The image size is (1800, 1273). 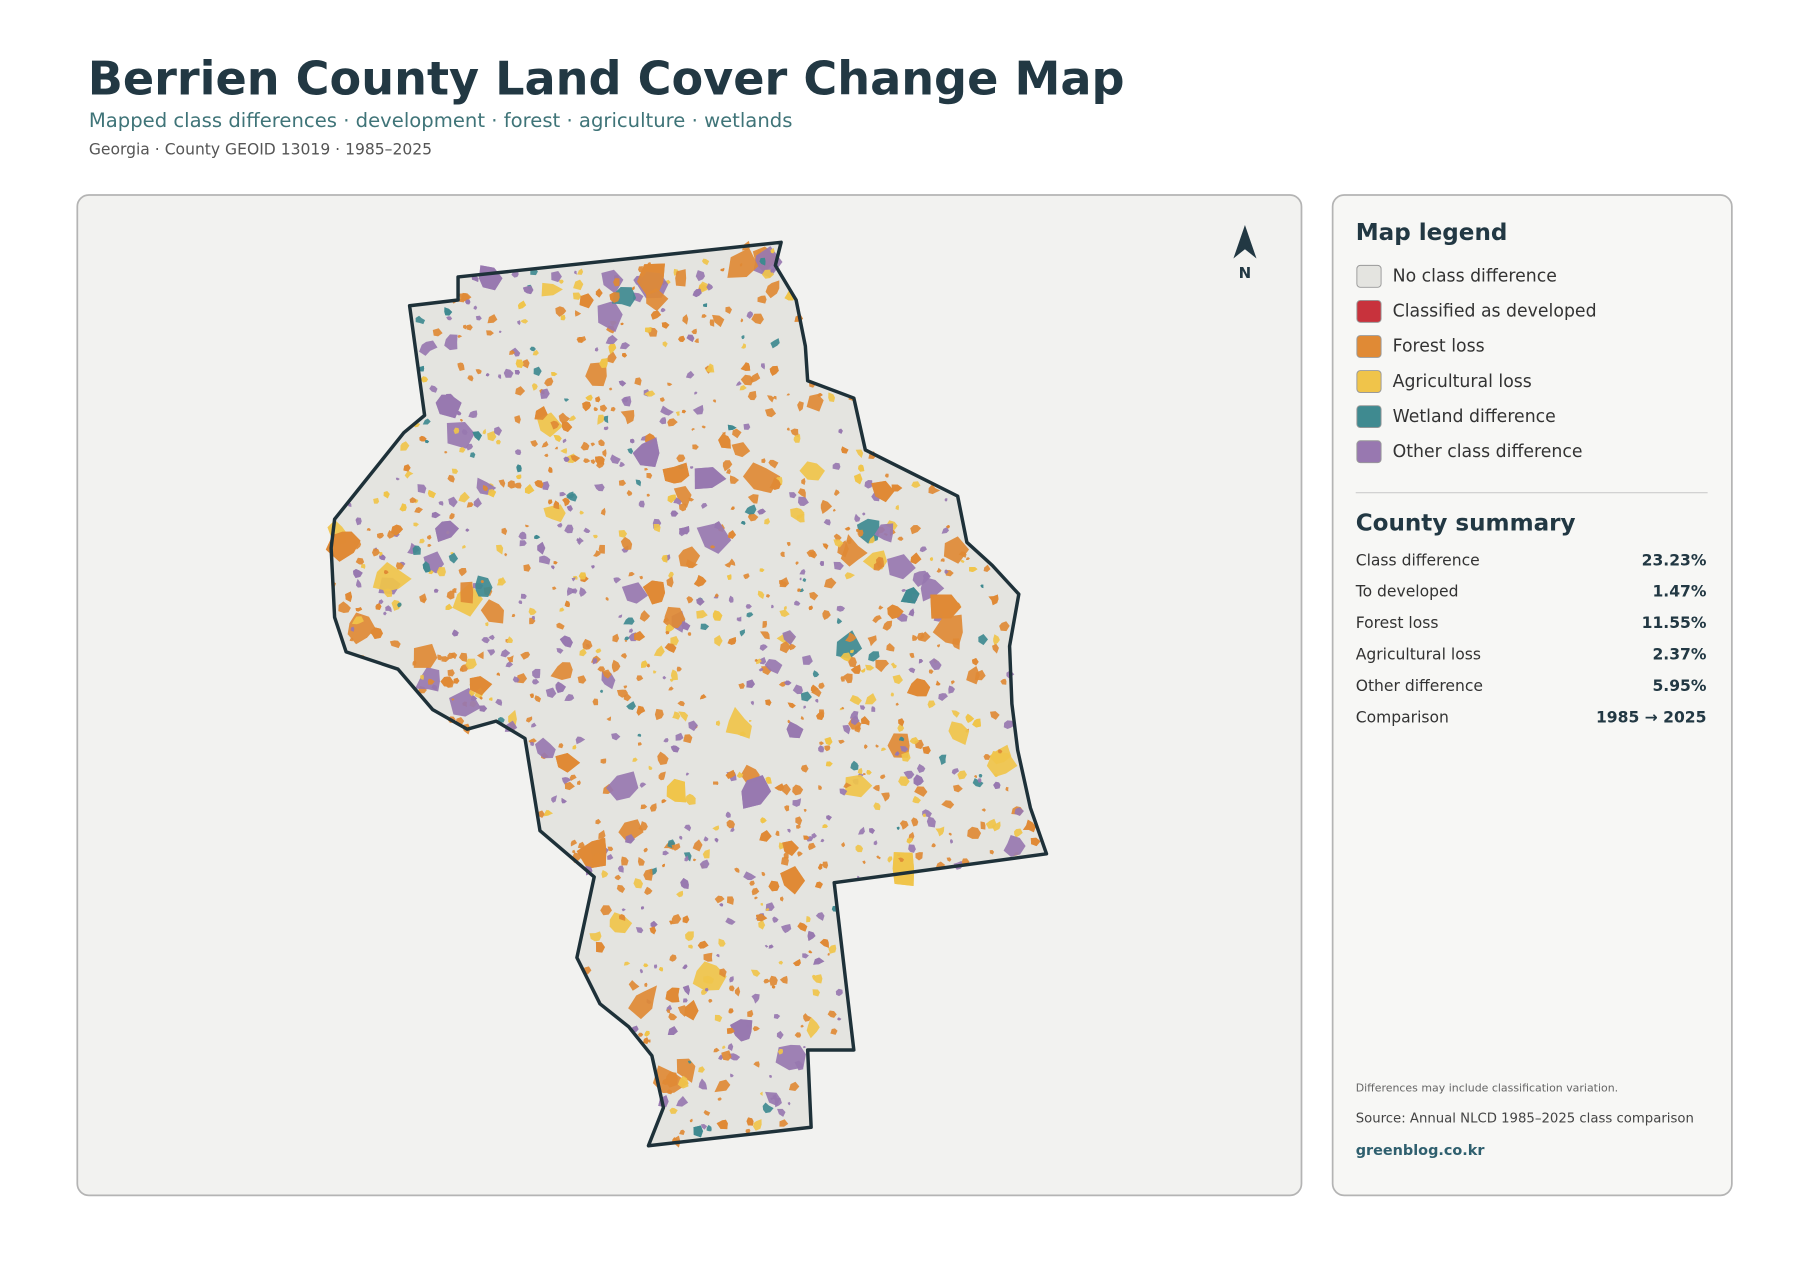 What do you see at coordinates (1245, 273) in the screenshot?
I see `north-label: N` at bounding box center [1245, 273].